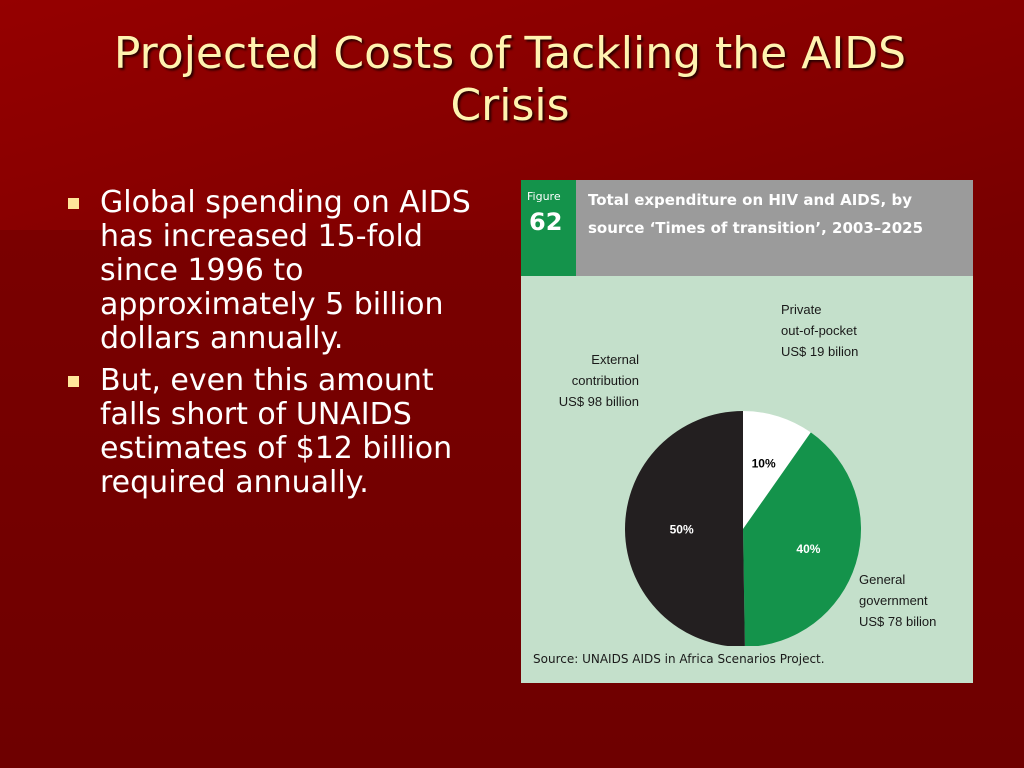  What do you see at coordinates (544, 196) in the screenshot?
I see `figure-badge-word: Figure` at bounding box center [544, 196].